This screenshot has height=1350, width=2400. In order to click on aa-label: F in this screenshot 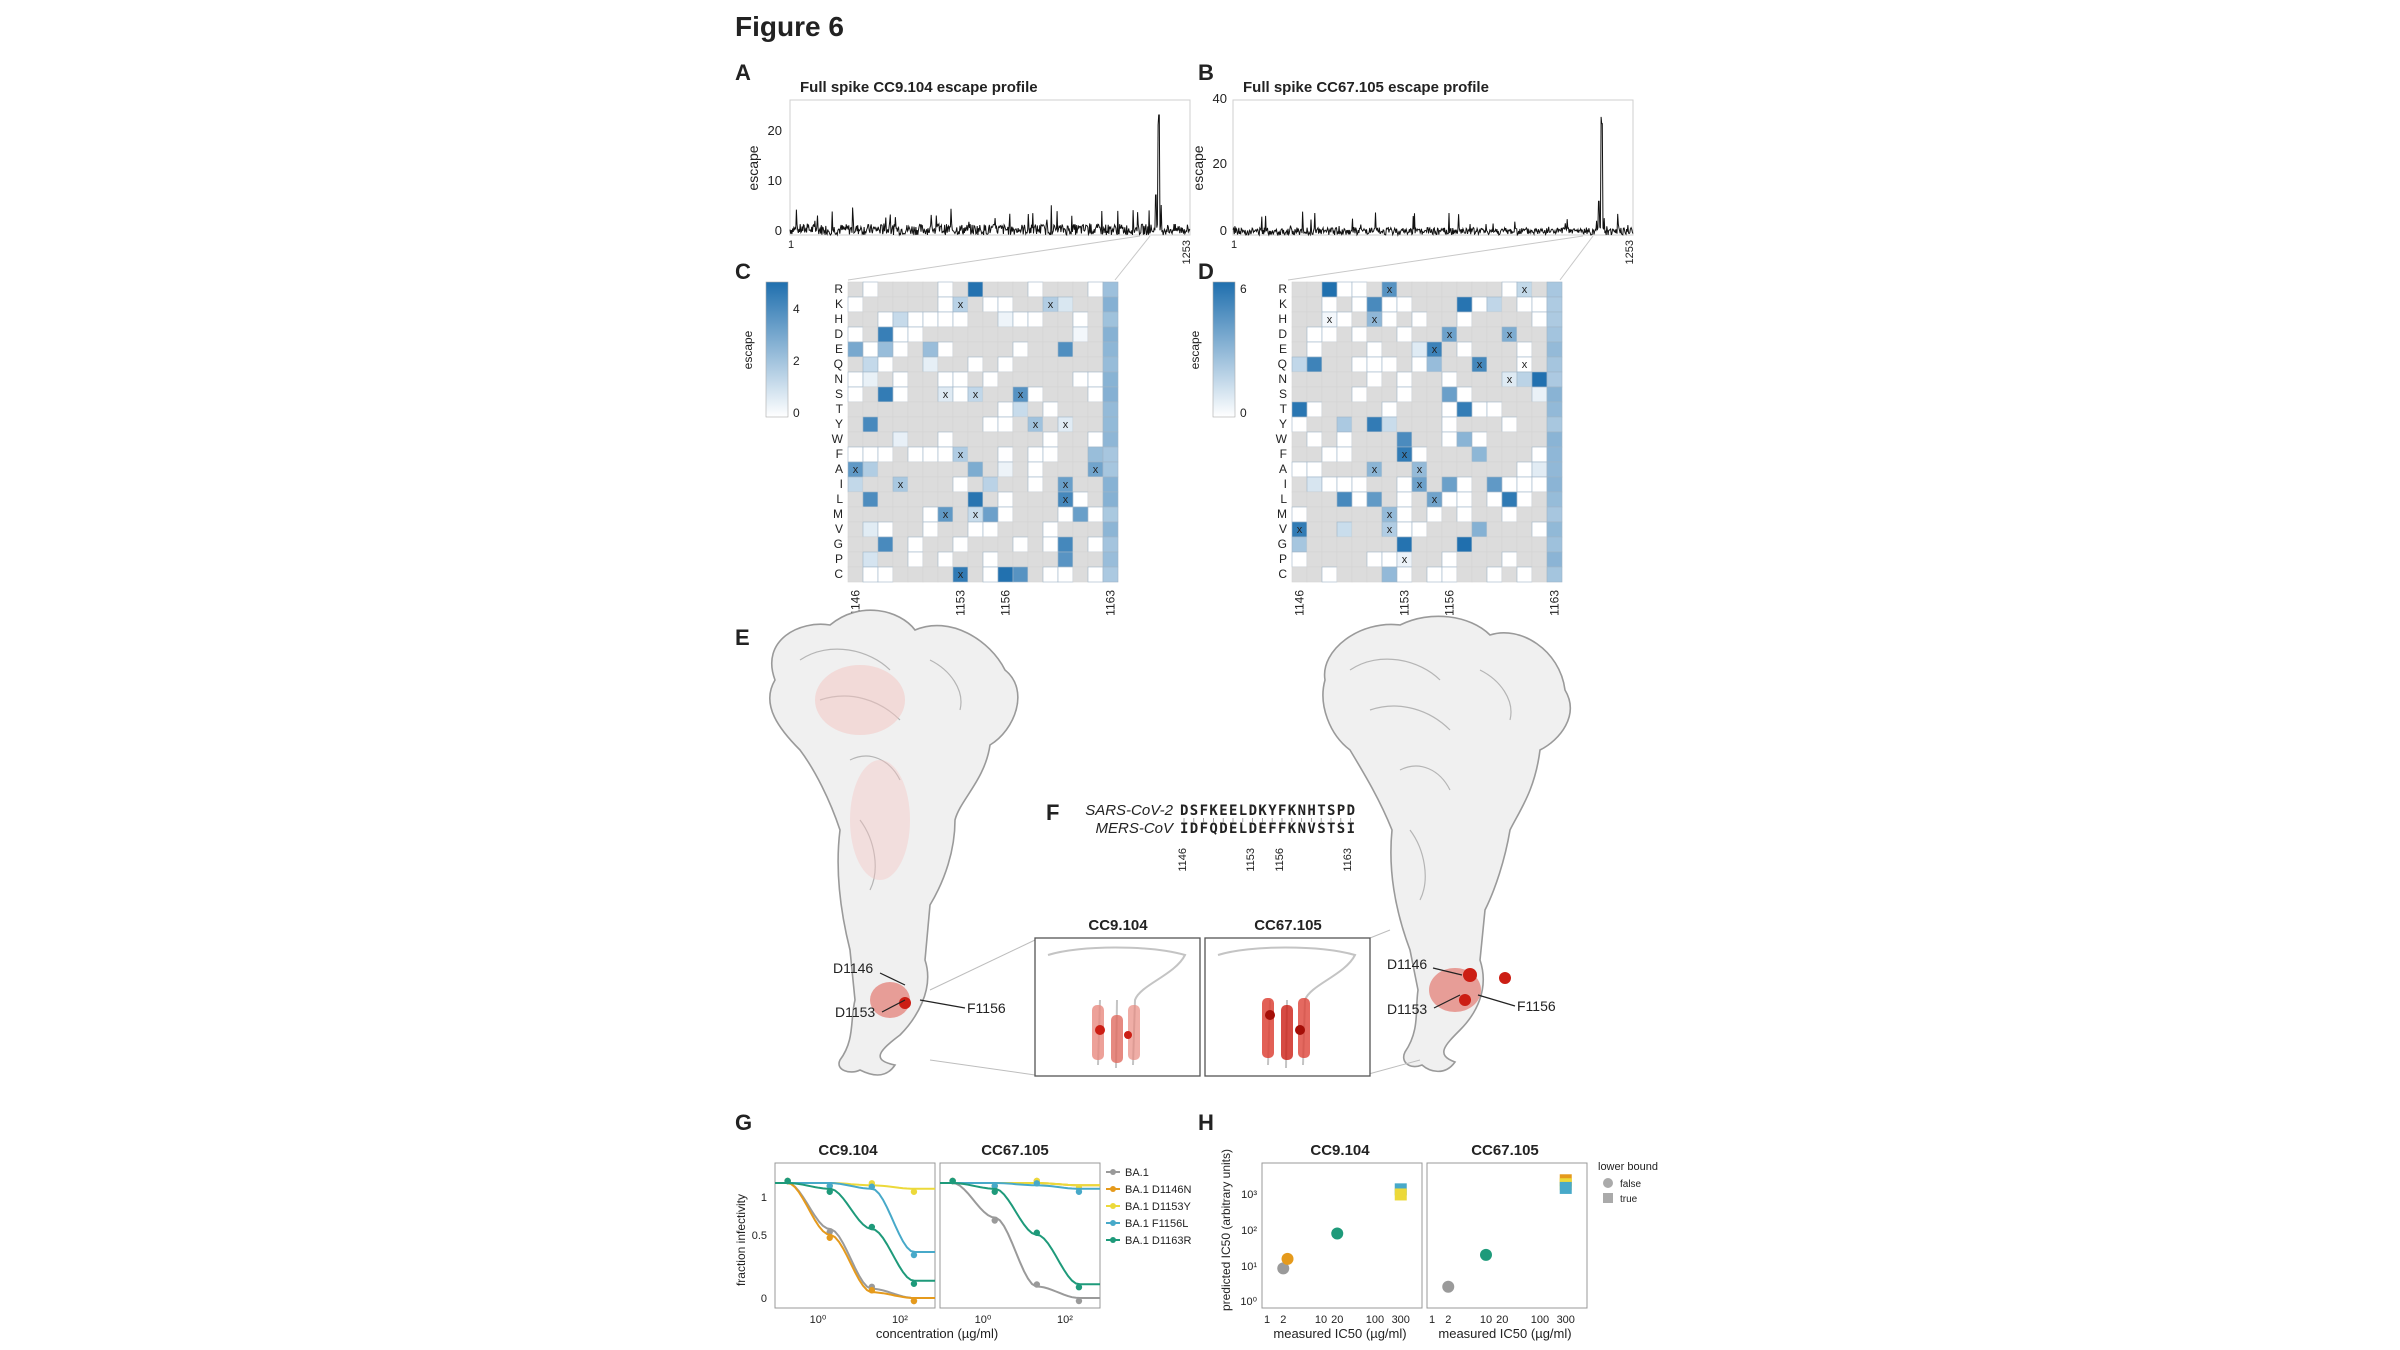, I will do `click(839, 454)`.